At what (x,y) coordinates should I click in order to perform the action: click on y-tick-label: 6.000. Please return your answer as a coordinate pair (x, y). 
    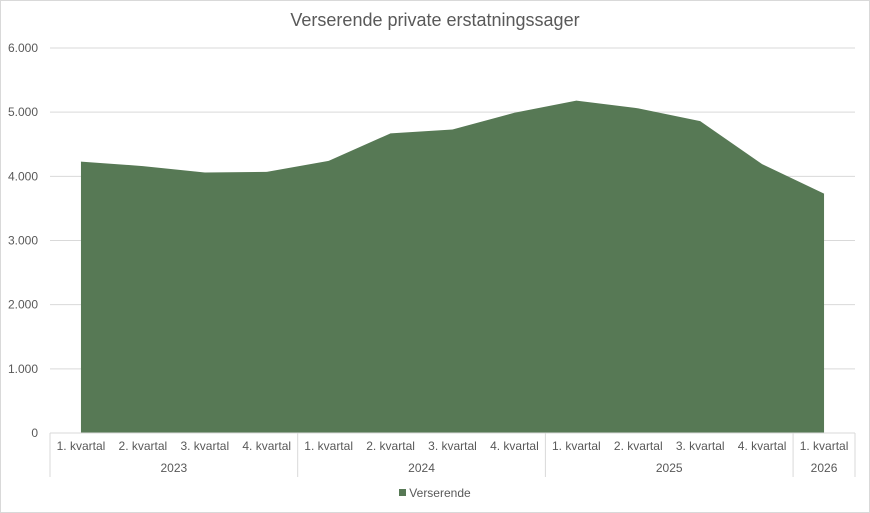
    Looking at the image, I should click on (23, 48).